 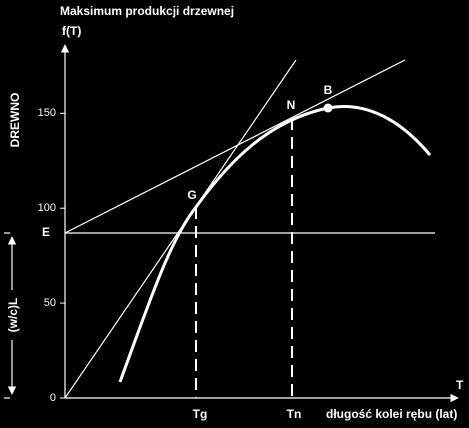 I want to click on y-tick-label: 50, so click(x=50, y=303).